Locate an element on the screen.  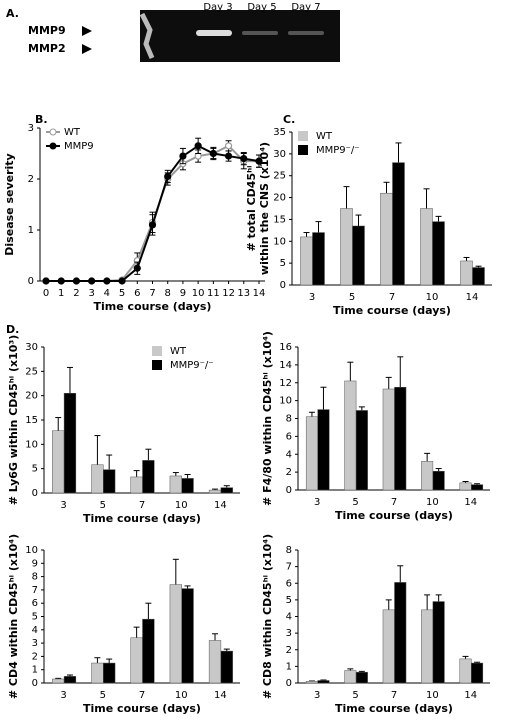
x-tick-label: 9 is located at coordinates (183, 293).